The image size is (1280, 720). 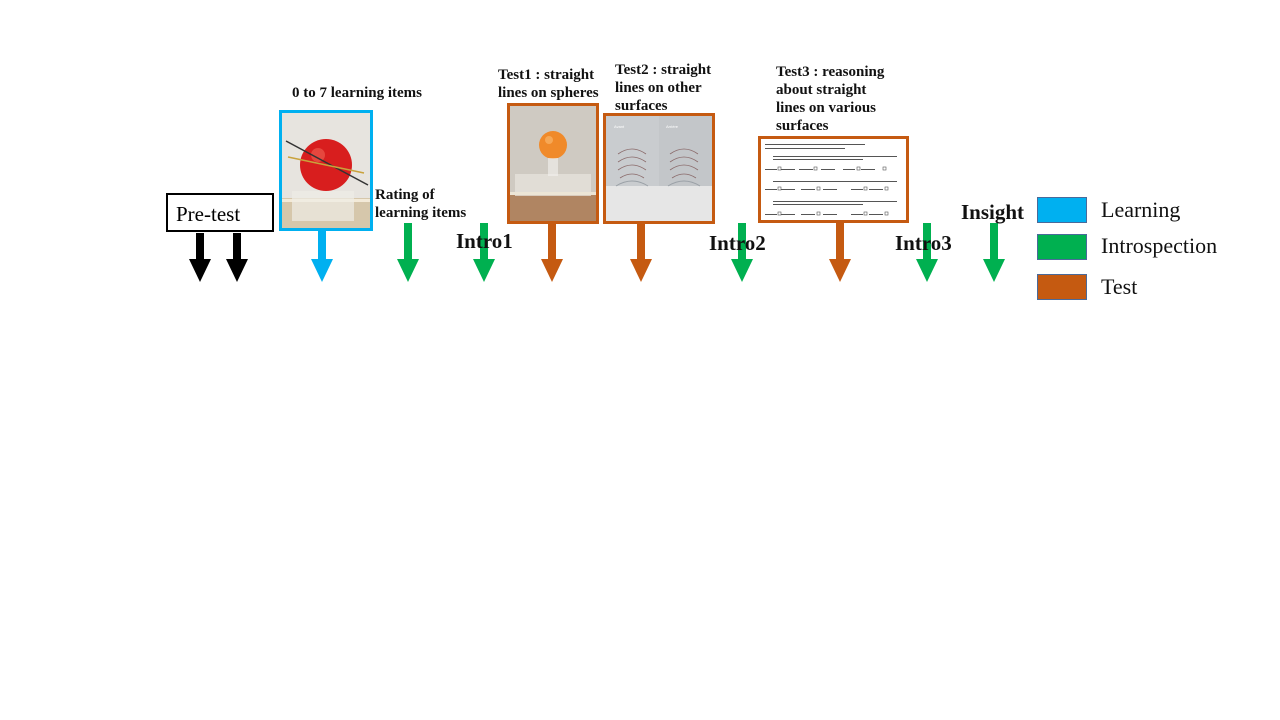 What do you see at coordinates (1062, 247) in the screenshot?
I see `legend-swatch-introspection` at bounding box center [1062, 247].